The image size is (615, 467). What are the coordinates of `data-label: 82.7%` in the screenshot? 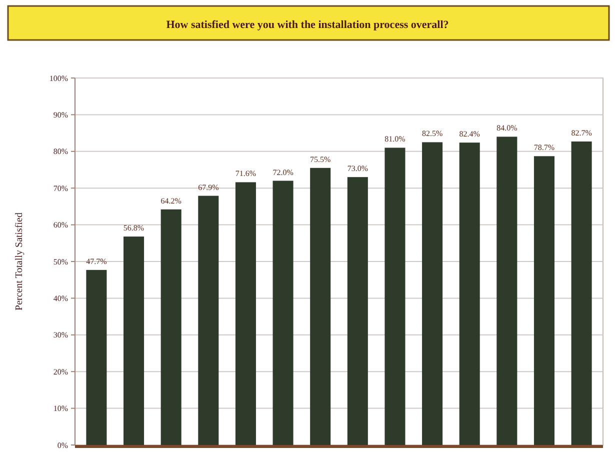 It's located at (581, 133).